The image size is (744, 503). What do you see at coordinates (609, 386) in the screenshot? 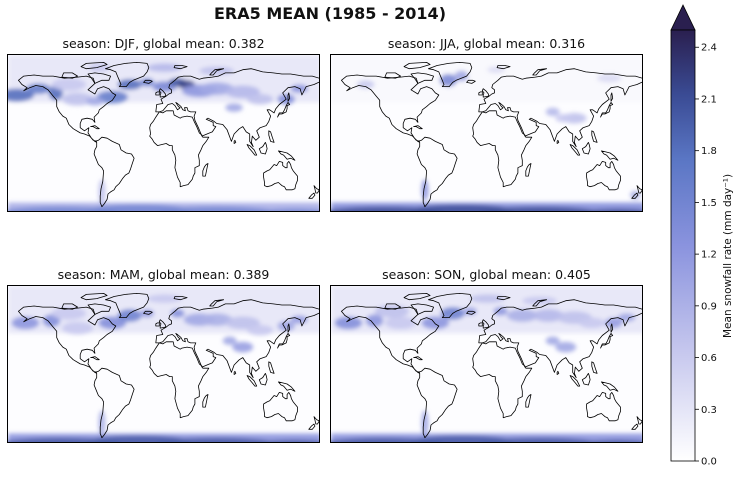
I see `coastline-newGuinea` at bounding box center [609, 386].